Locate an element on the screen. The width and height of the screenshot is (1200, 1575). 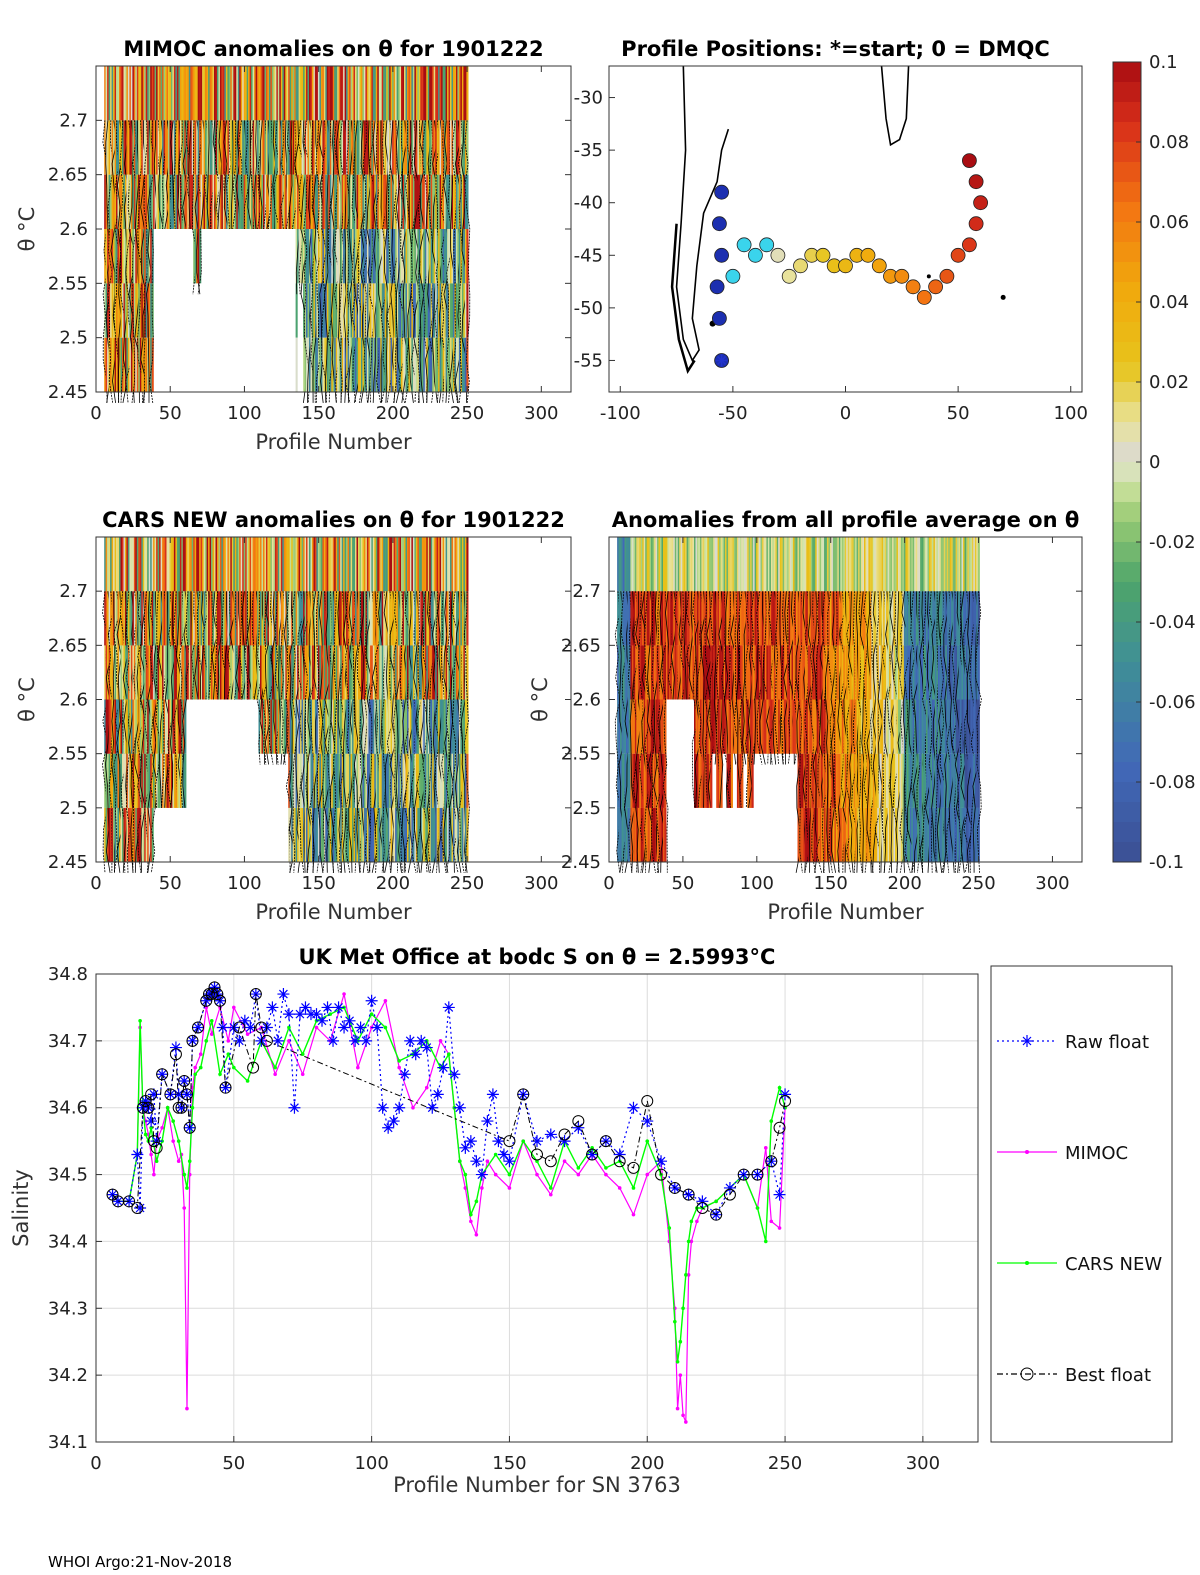
coastline-south-america is located at coordinates (702, 214).